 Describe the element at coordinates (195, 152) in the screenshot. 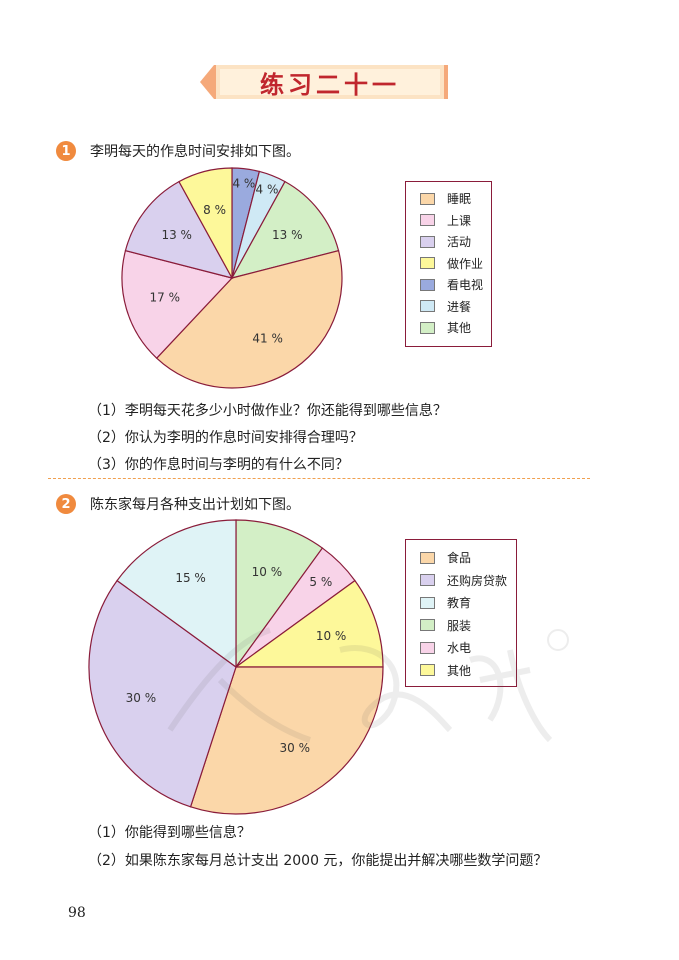

I see `question-1-text: 李明每天的作息时间安排如下图。` at that location.